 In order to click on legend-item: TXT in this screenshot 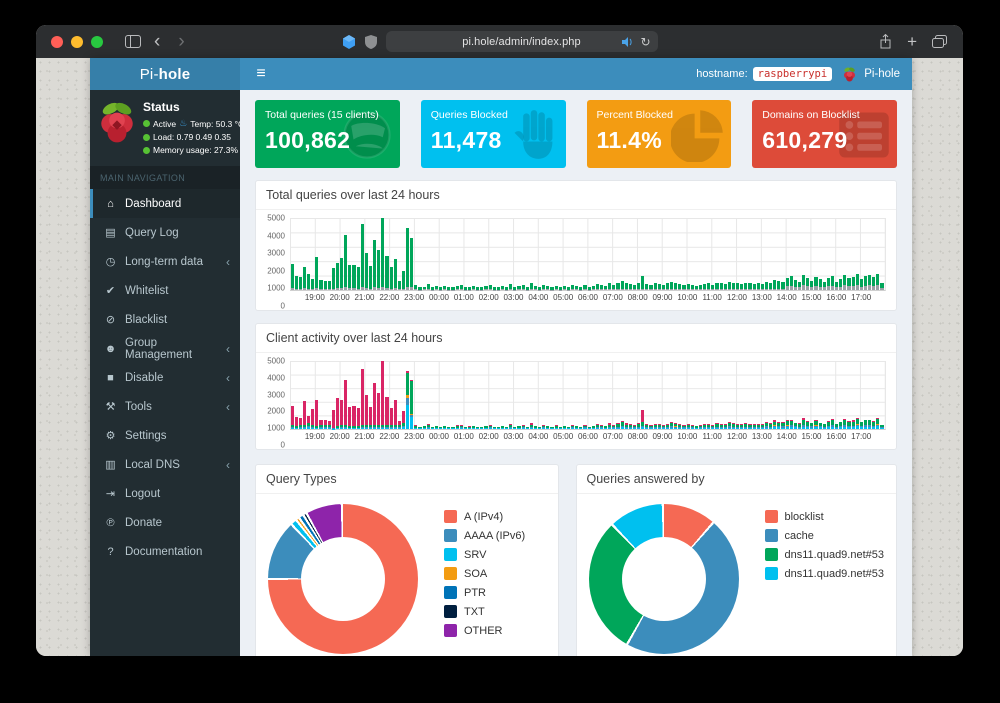, I will do `click(484, 611)`.